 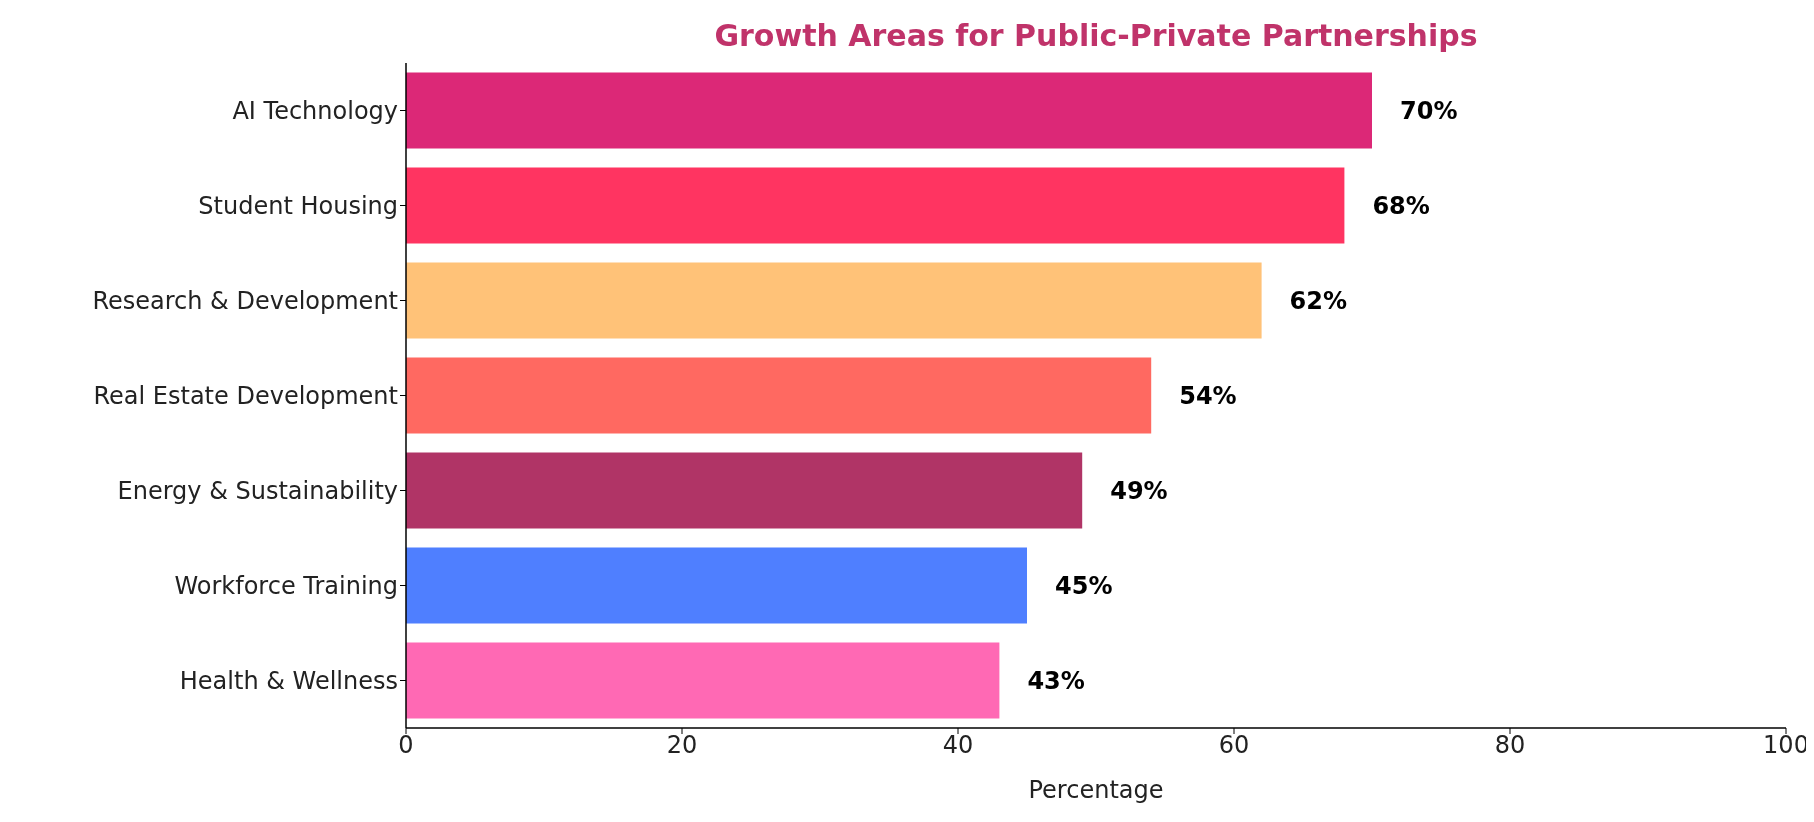 I want to click on x-tick-label: 40, so click(x=958, y=745).